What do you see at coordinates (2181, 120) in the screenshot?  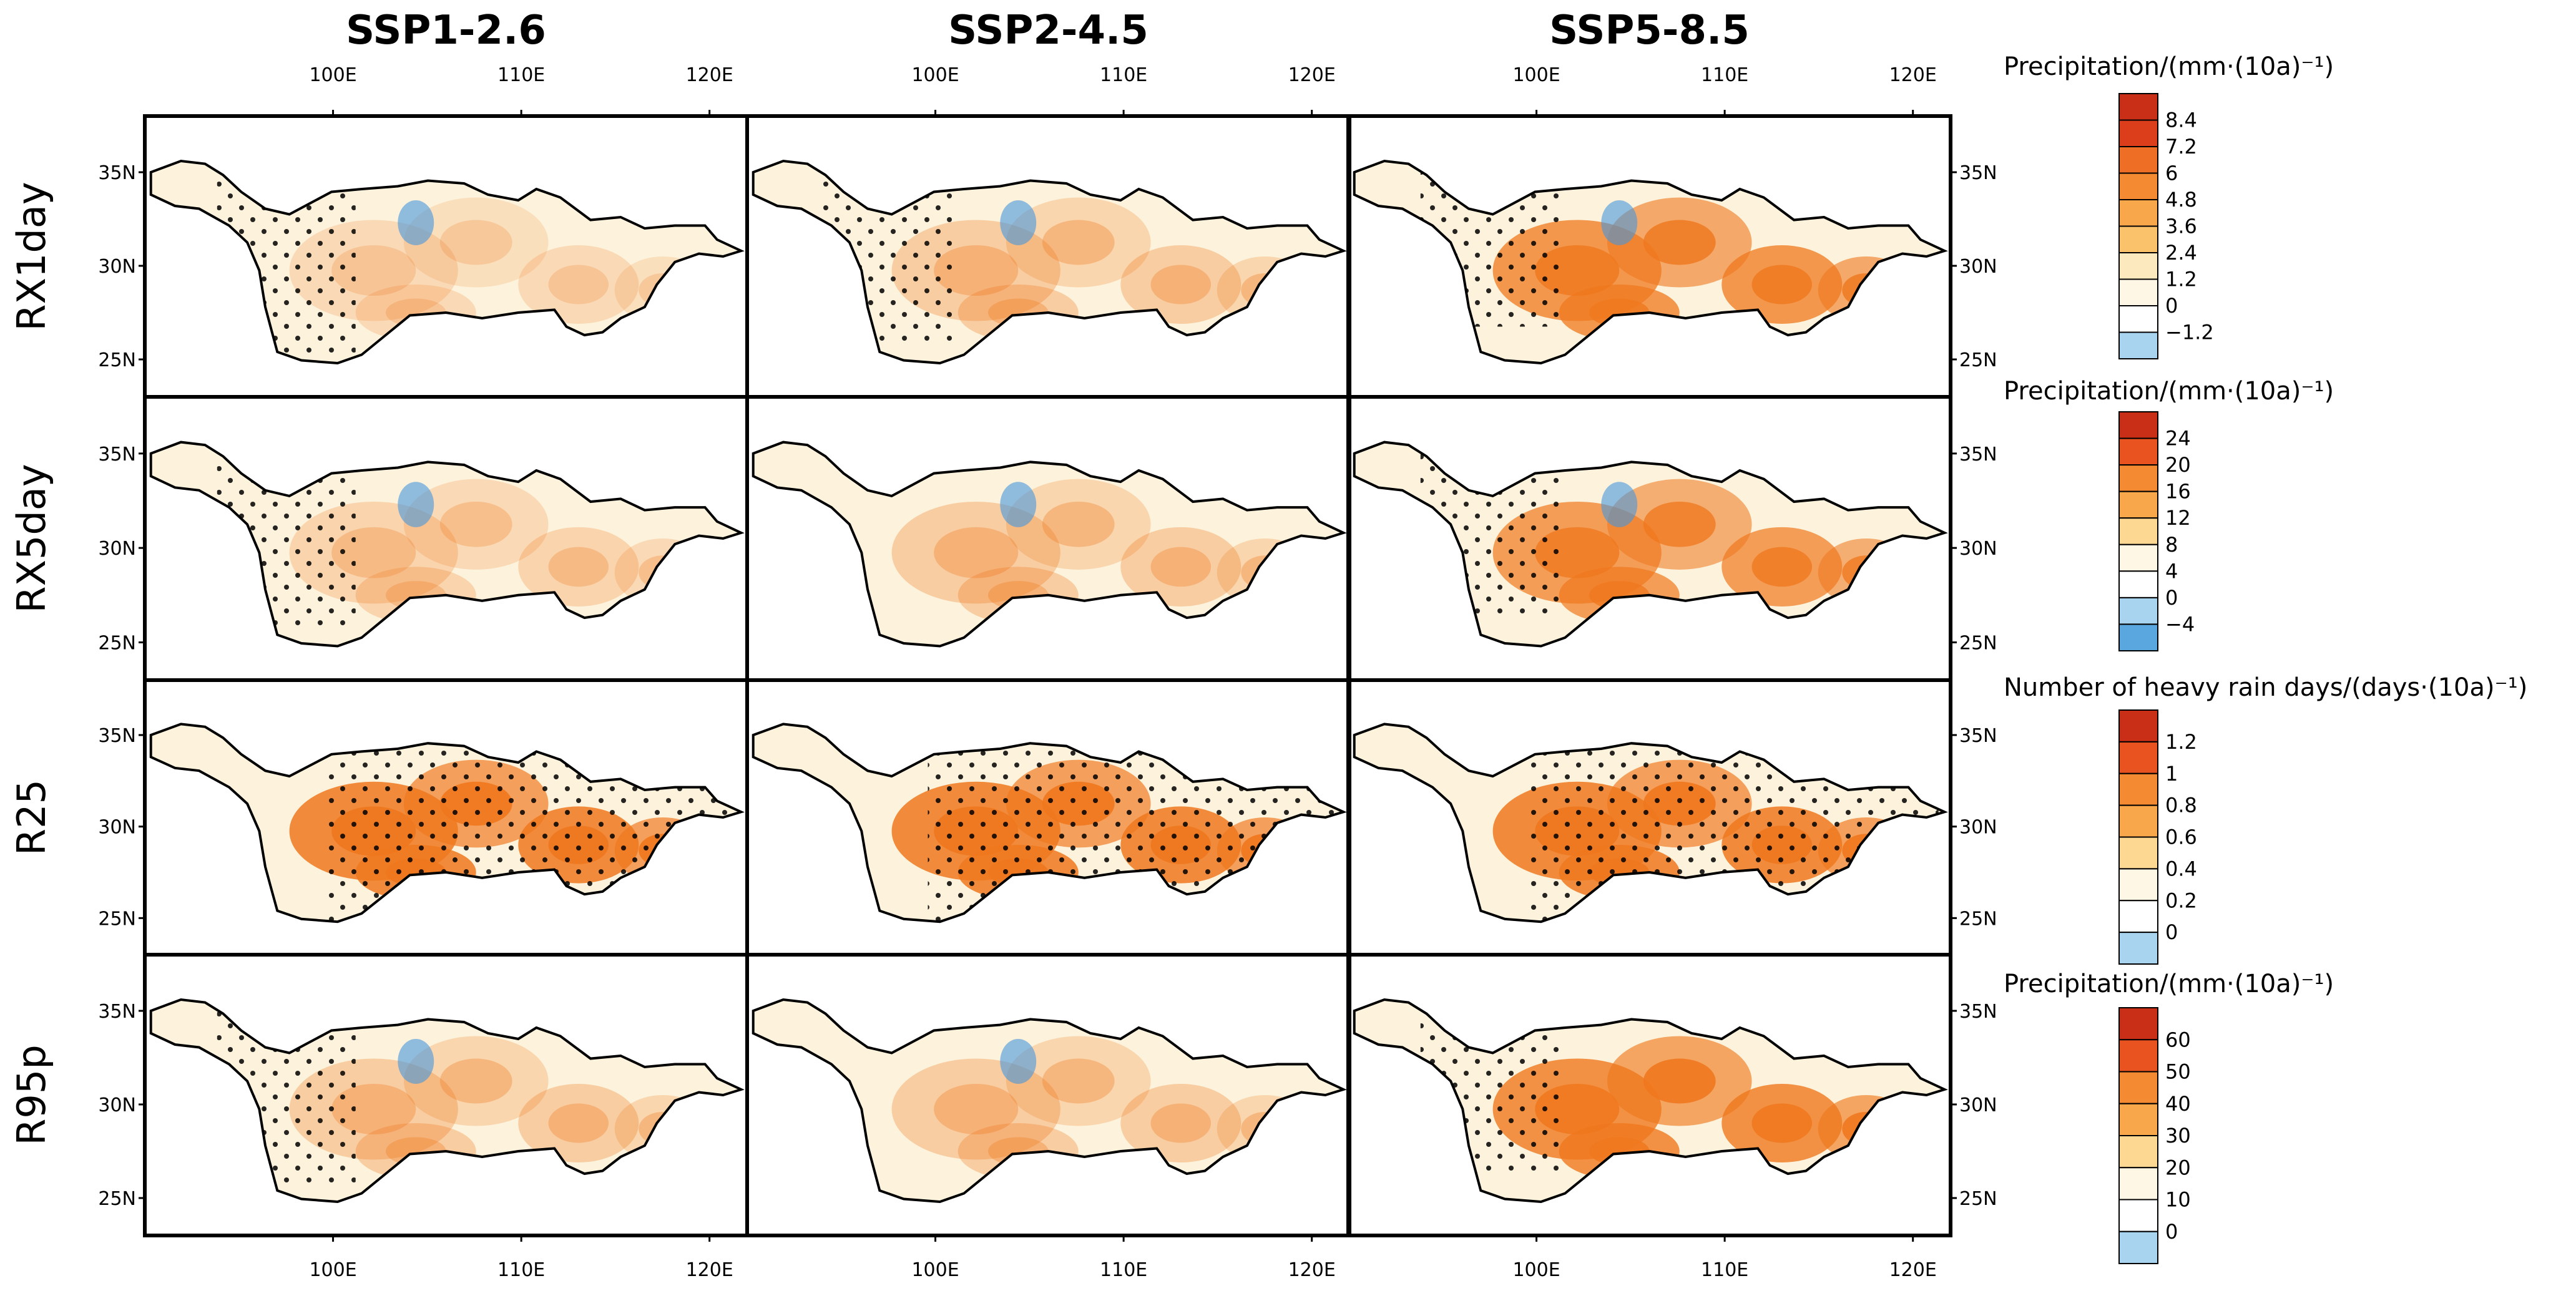 I see `colorbar-level: 8.4` at bounding box center [2181, 120].